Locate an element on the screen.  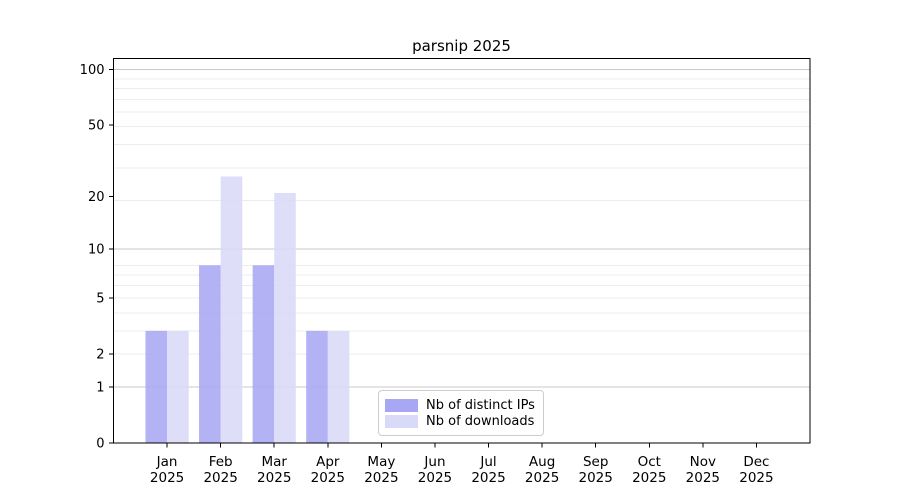
y-tick-label: 1 is located at coordinates (100, 387).